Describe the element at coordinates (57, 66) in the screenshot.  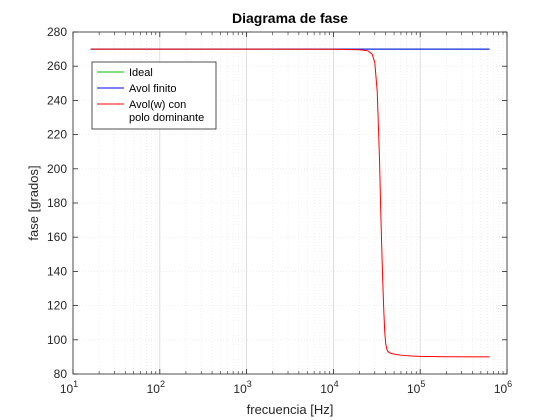
I see `y-tick-label: 260` at that location.